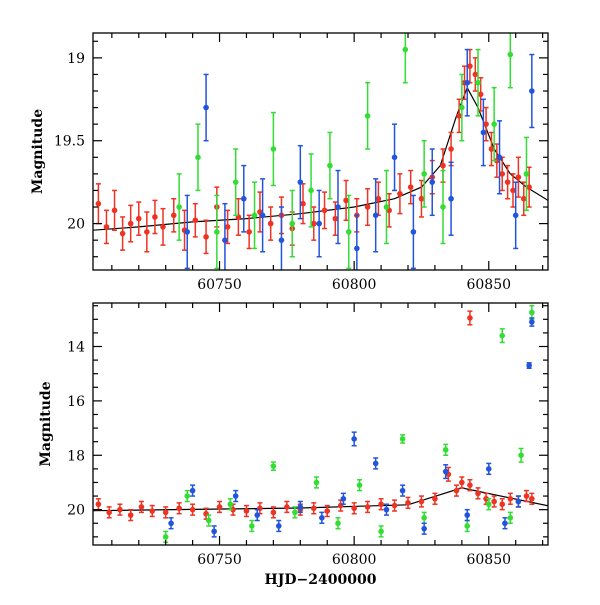  Describe the element at coordinates (219, 285) in the screenshot. I see `x-tick-label: 60750` at that location.